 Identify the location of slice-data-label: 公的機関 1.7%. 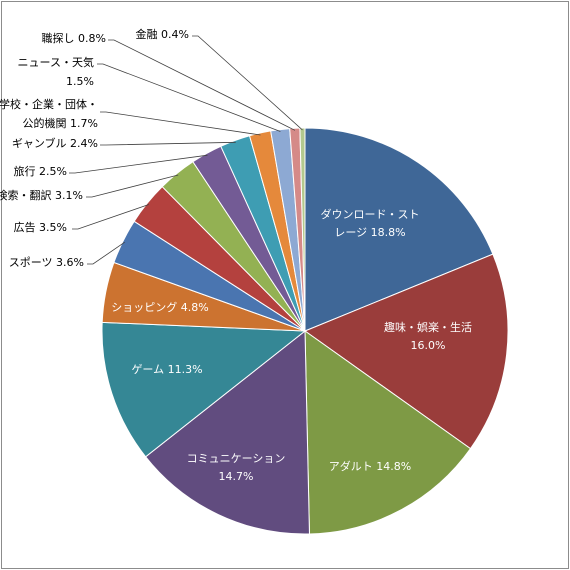
(60, 123).